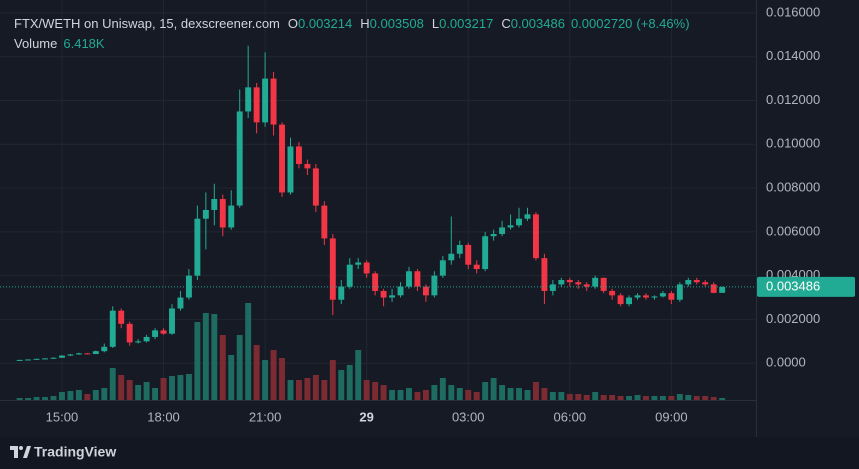 This screenshot has height=469, width=859. I want to click on ohlc-value: 0.003486, so click(537, 23).